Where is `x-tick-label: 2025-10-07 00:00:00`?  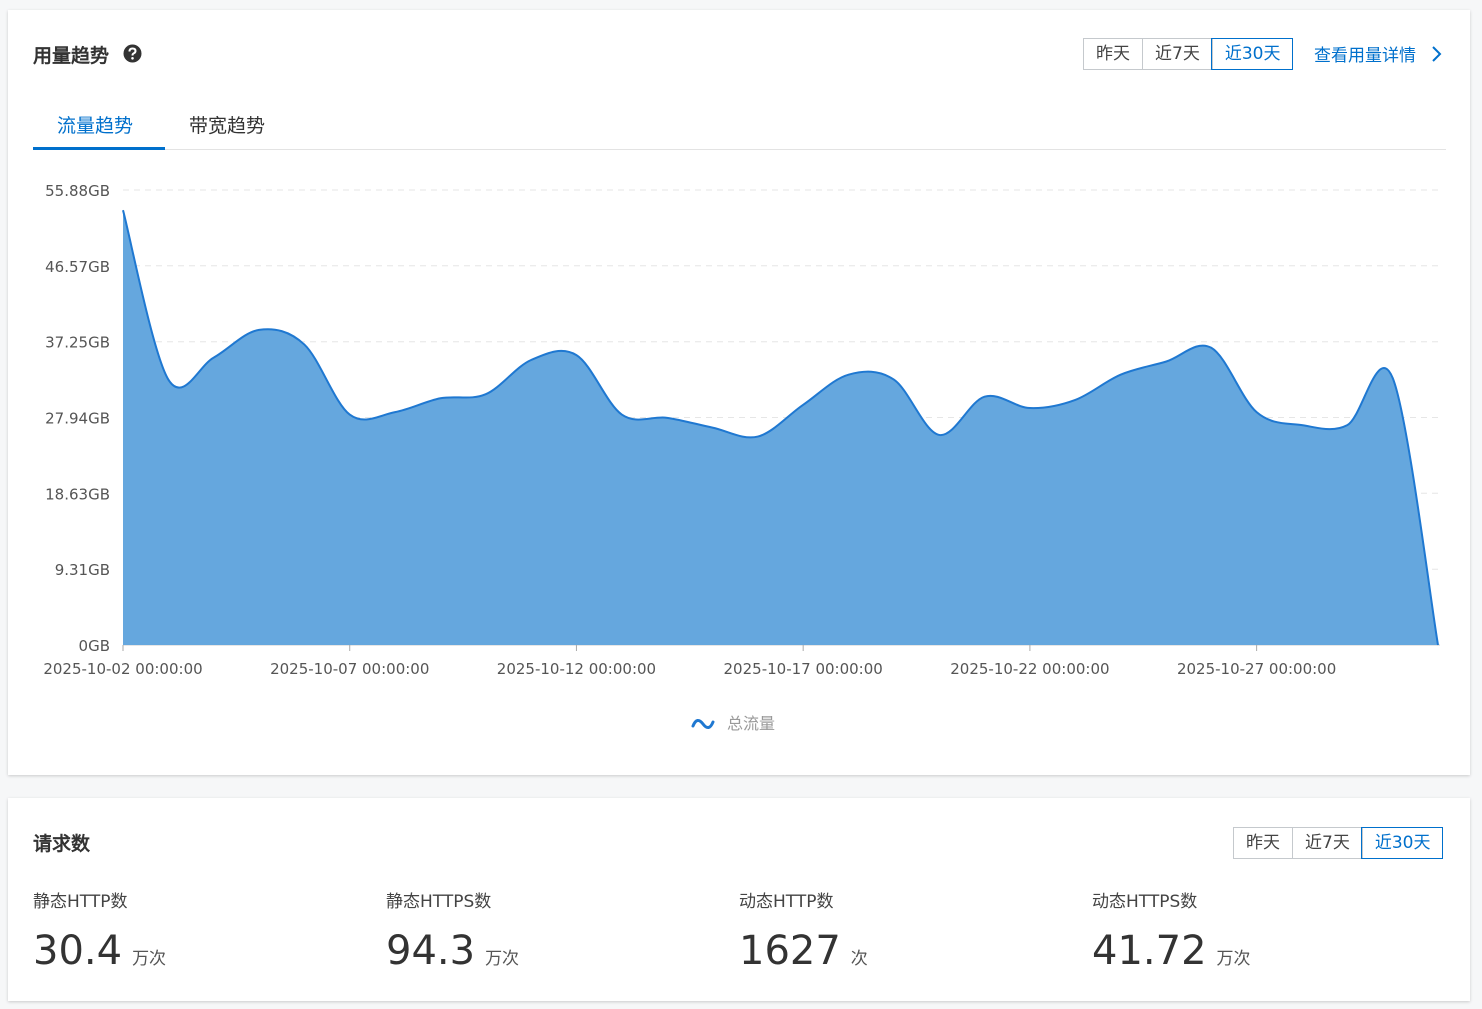 x-tick-label: 2025-10-07 00:00:00 is located at coordinates (349, 669).